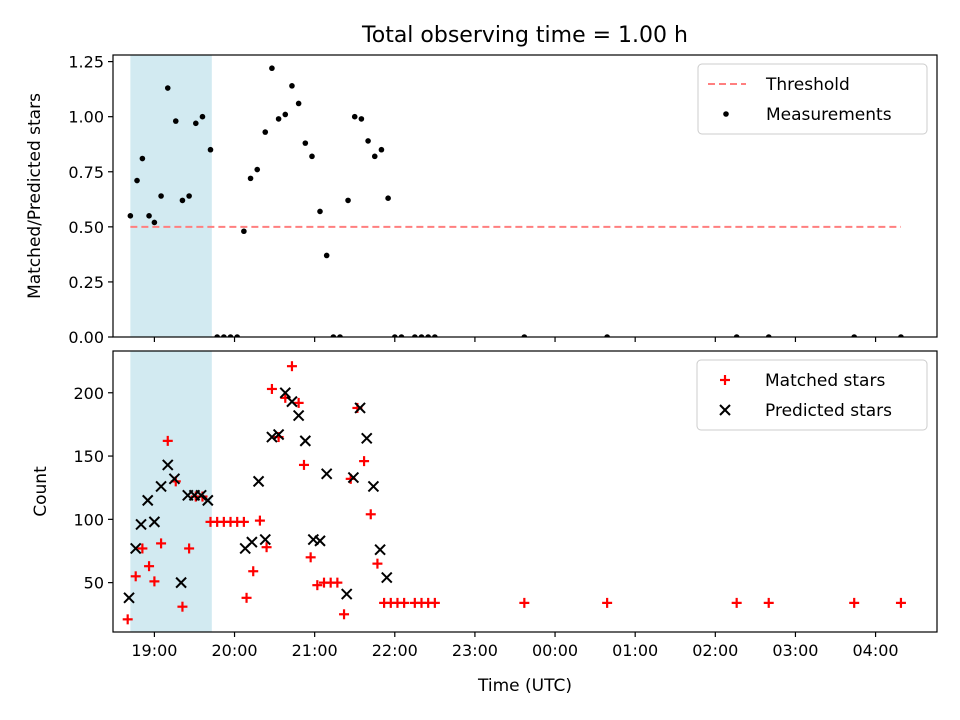 This screenshot has width=960, height=720. What do you see at coordinates (524, 686) in the screenshot?
I see `x-axis-label: Time (UTC)` at bounding box center [524, 686].